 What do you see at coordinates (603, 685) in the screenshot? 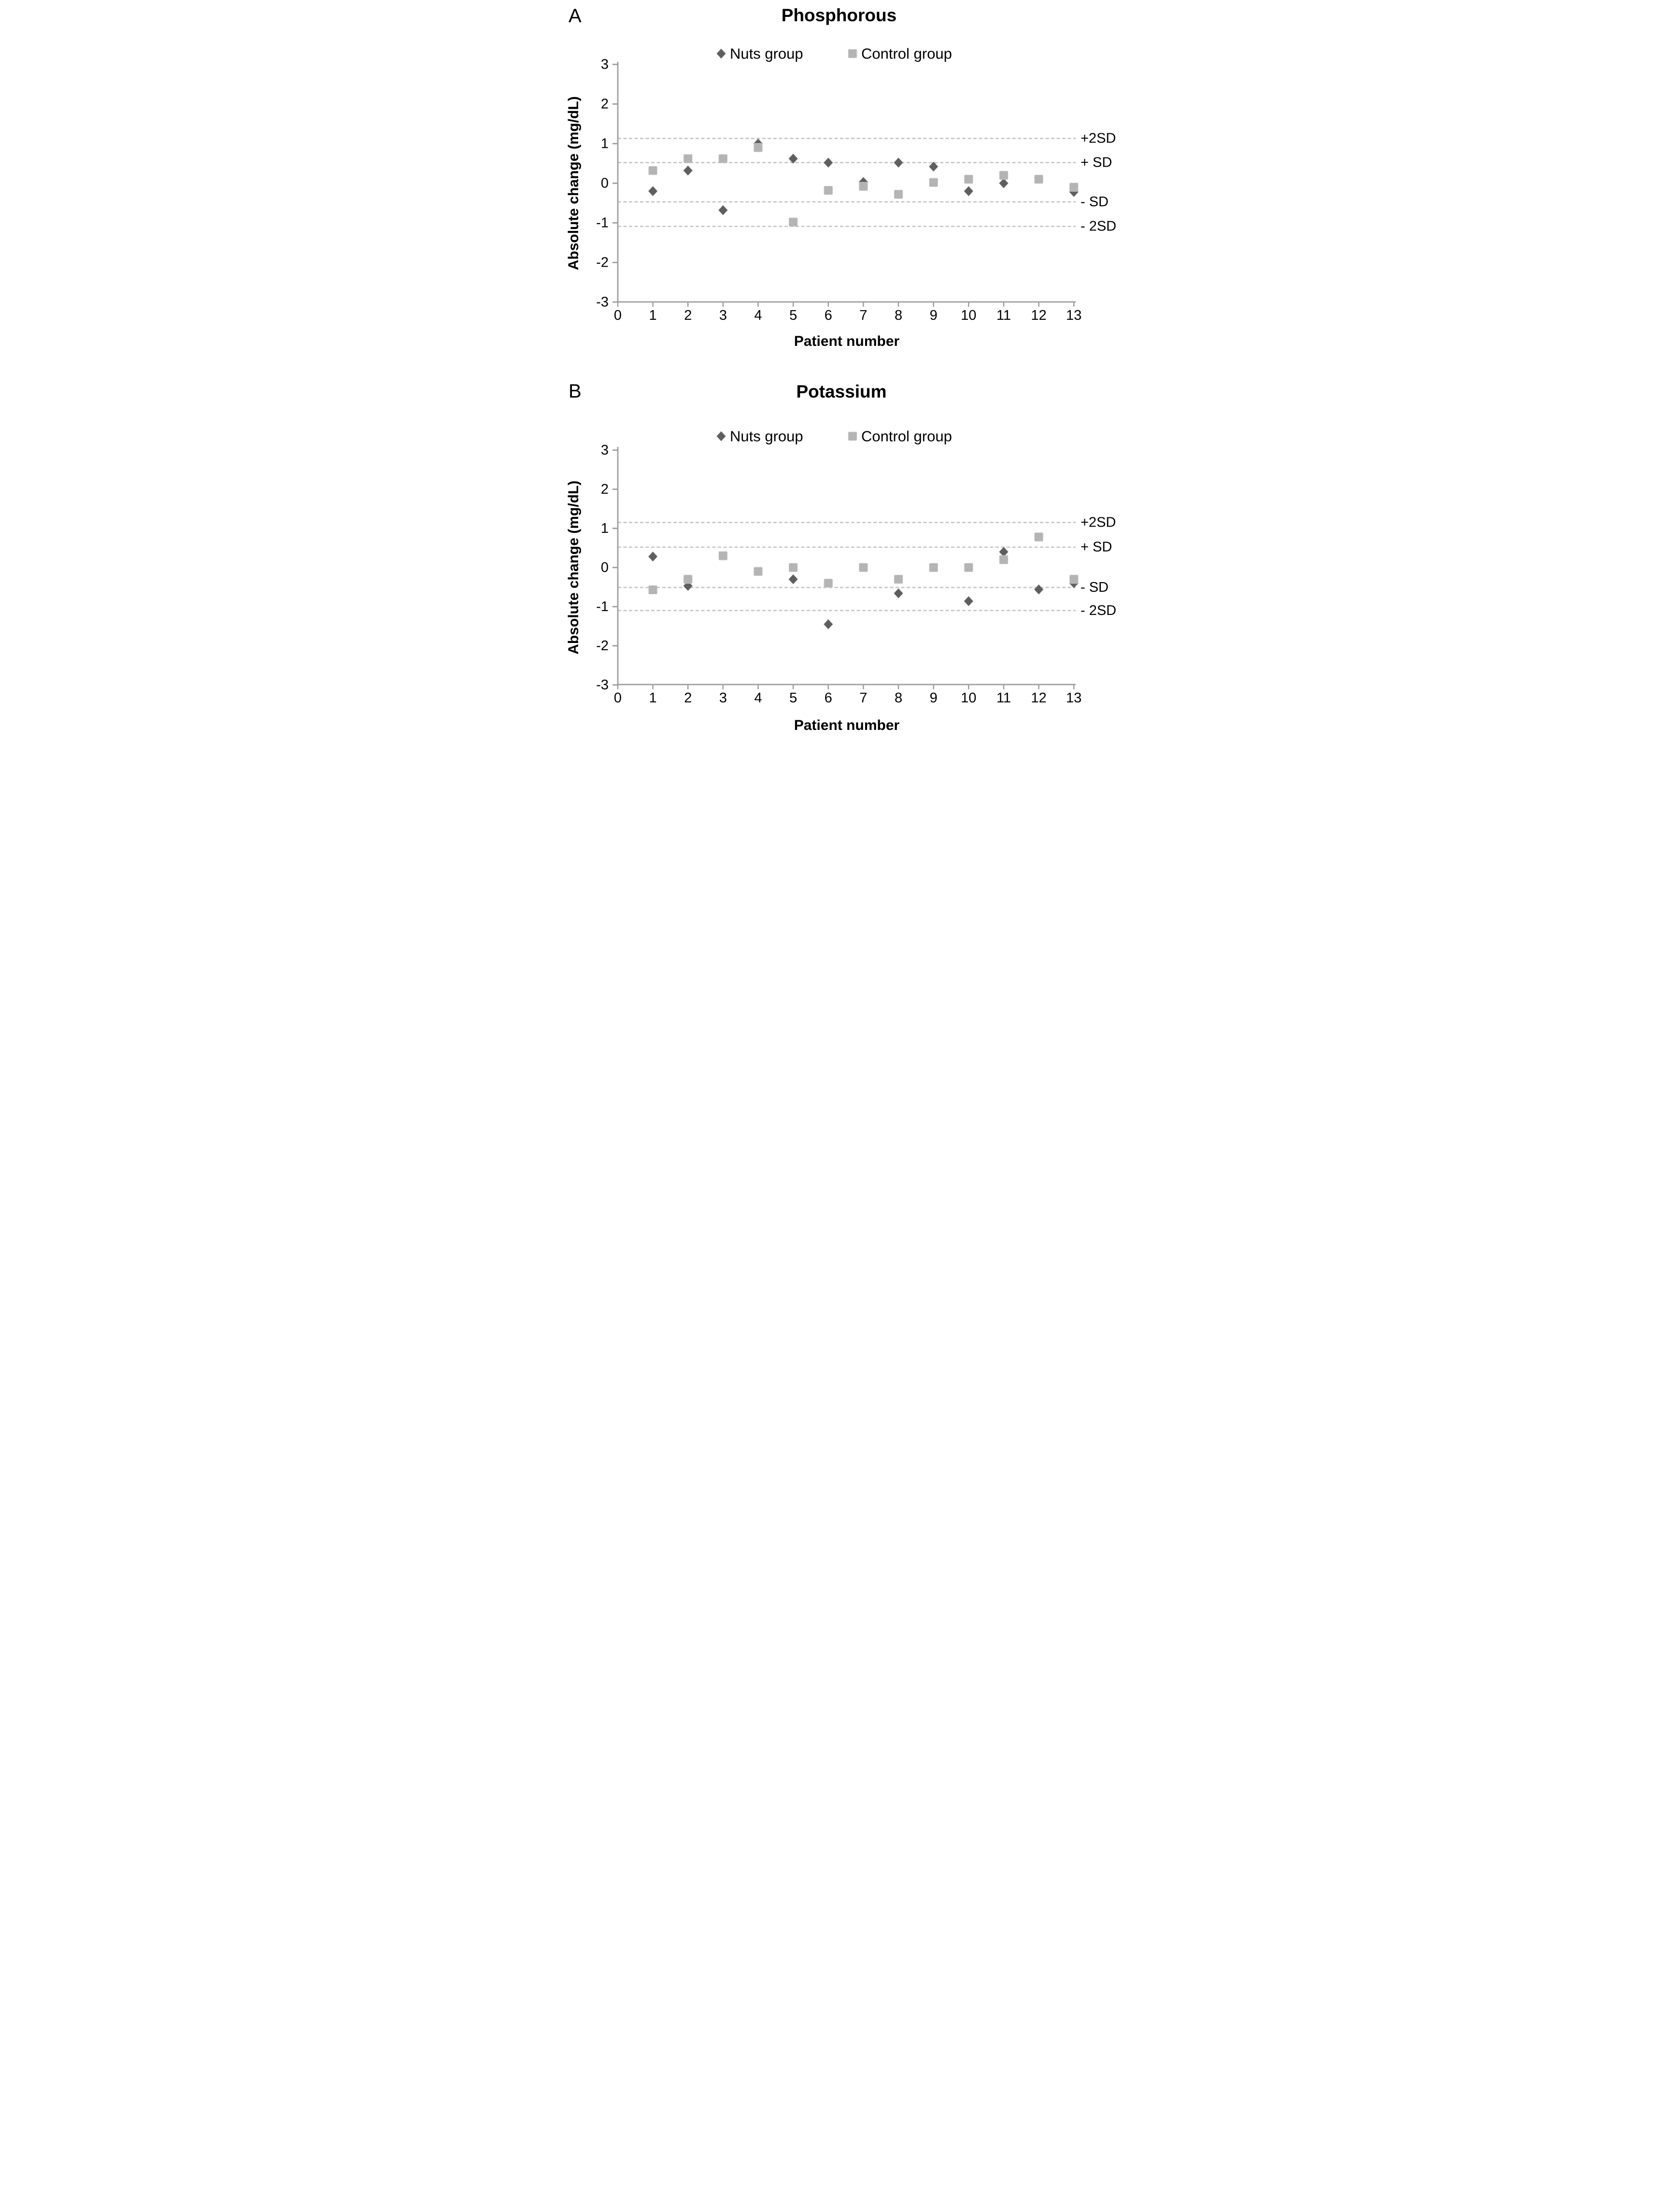
I see `y-tick-label: -3` at bounding box center [603, 685].